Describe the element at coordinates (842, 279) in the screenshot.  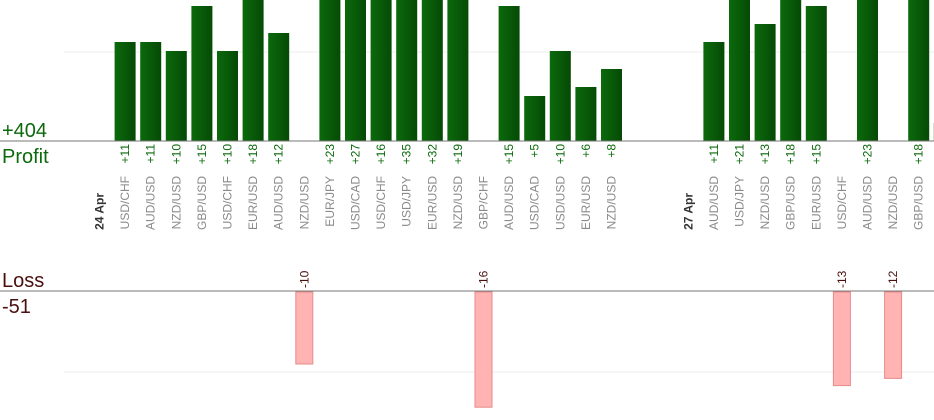
I see `bar-value-label: -13` at that location.